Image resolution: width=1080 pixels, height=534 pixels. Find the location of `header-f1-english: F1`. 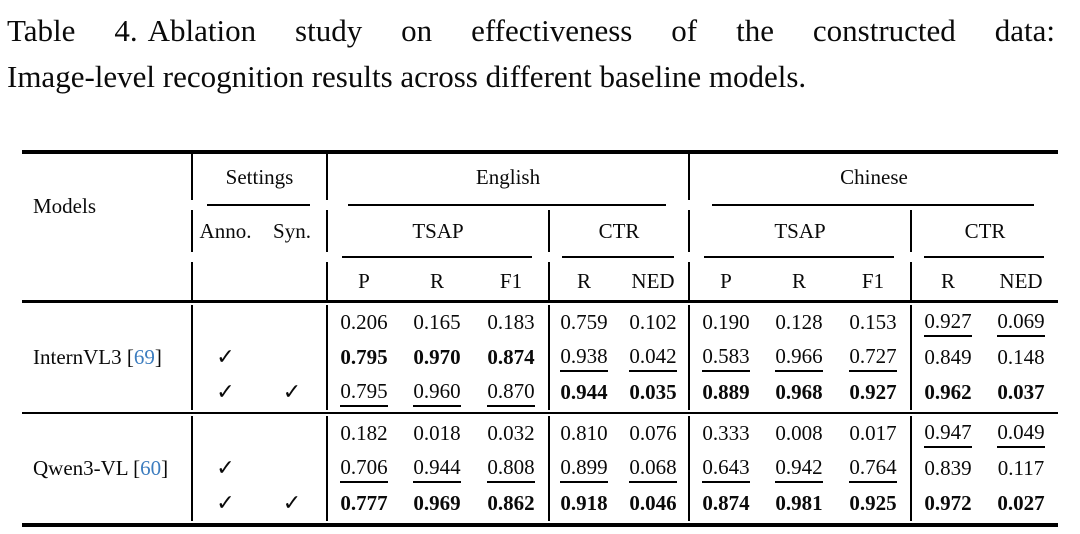

header-f1-english: F1 is located at coordinates (511, 280).